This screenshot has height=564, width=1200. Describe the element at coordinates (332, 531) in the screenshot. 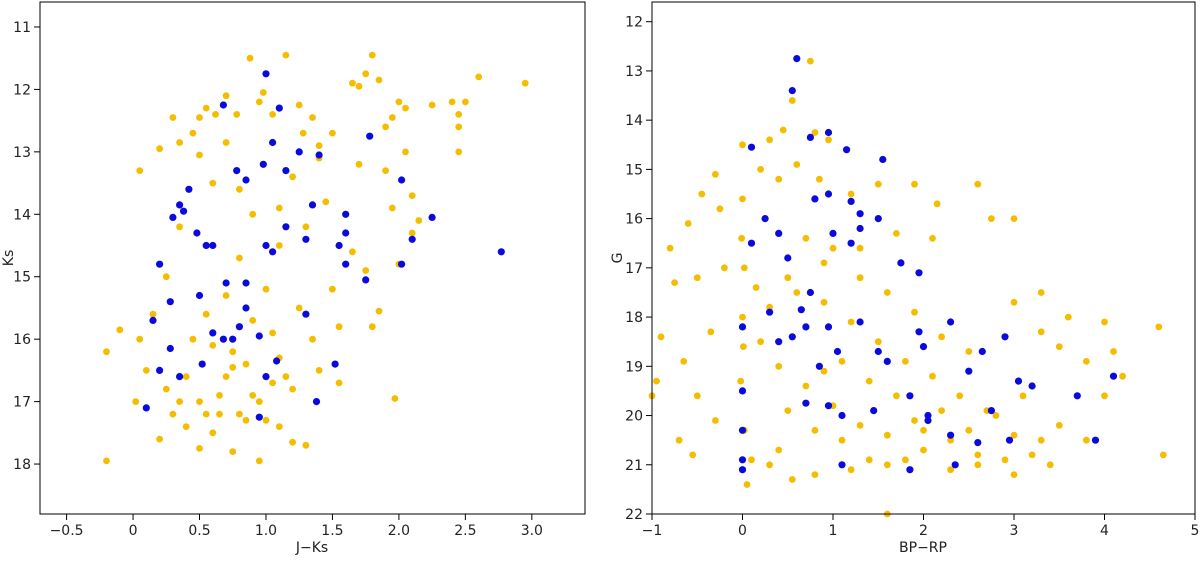

I see `left-x-tick-label: 1.5` at that location.